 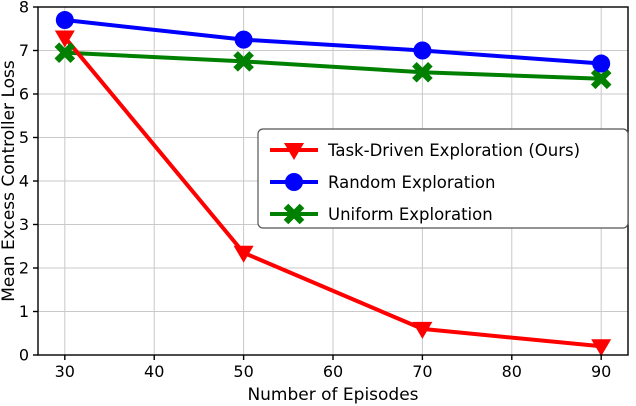 What do you see at coordinates (24, 137) in the screenshot?
I see `y-tick-label: 5` at bounding box center [24, 137].